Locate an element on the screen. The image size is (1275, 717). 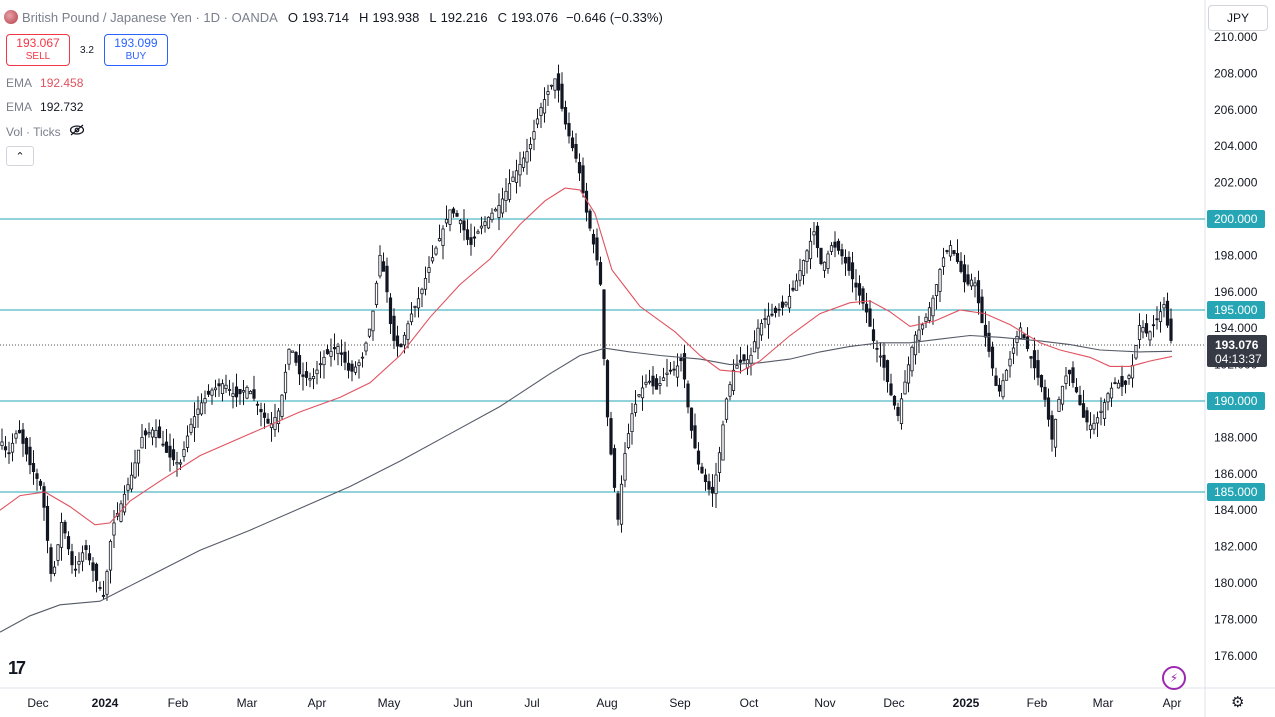
collapse-legend-button: ⌃ is located at coordinates (20, 156).